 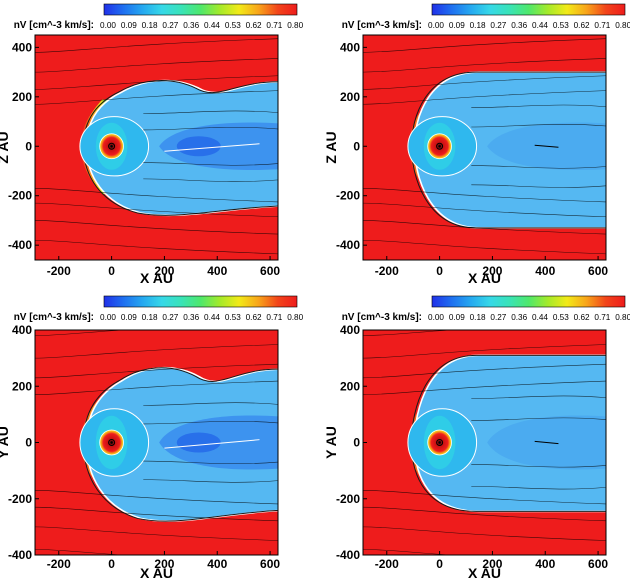 What do you see at coordinates (150, 25) in the screenshot?
I see `colorbar-tick-label: 0.18` at bounding box center [150, 25].